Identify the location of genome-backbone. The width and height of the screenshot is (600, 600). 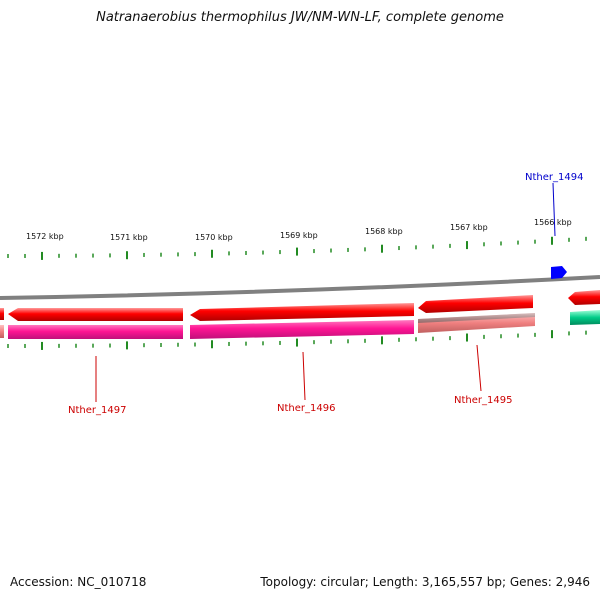
(300, 287).